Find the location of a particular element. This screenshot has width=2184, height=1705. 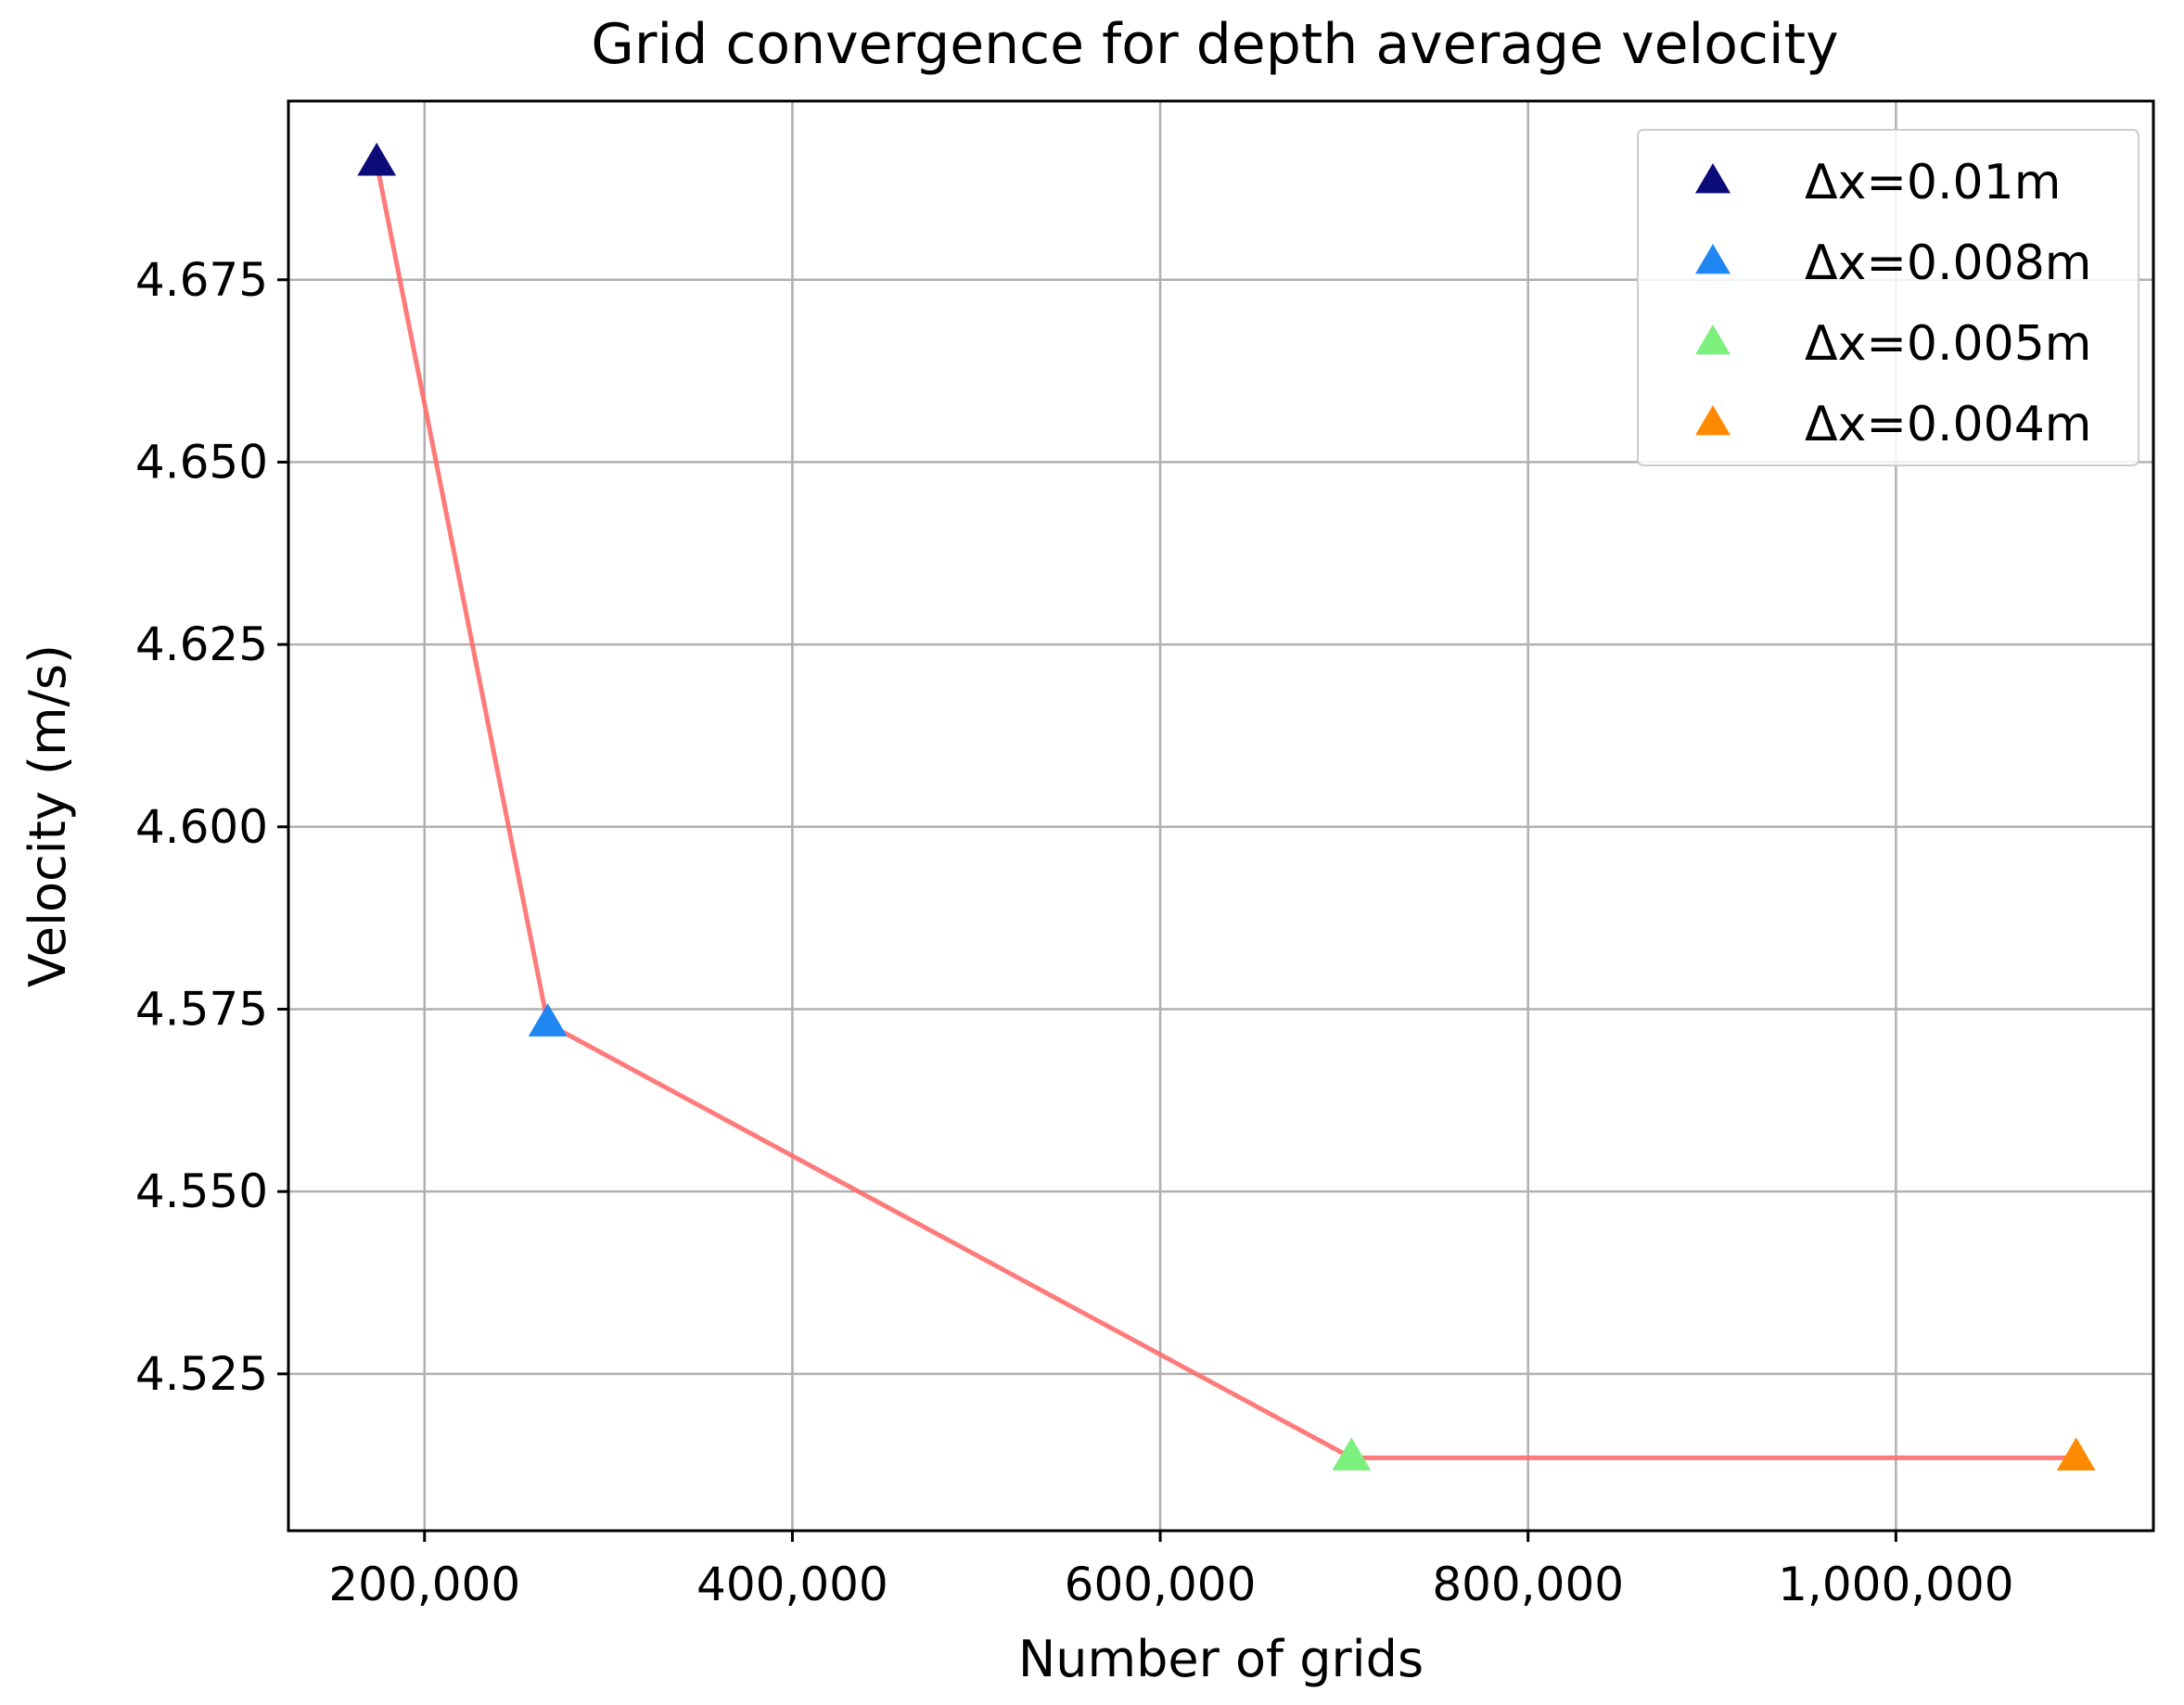

y-axis-ticks: 4.525 4.550 4.575 4.600 4.625 4.650 4.675 is located at coordinates (211, 827).